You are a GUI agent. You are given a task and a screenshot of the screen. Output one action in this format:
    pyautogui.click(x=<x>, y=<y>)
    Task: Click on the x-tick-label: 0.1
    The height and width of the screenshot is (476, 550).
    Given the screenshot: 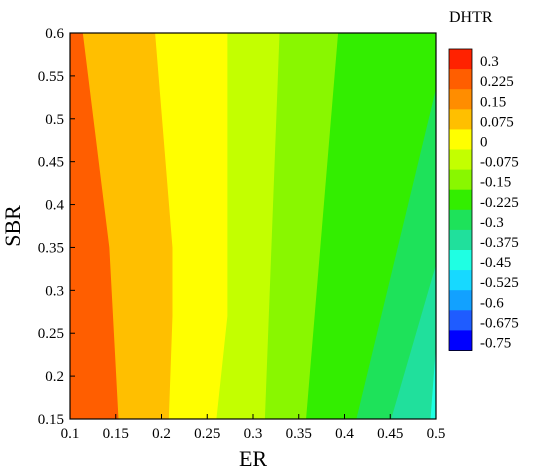 What is the action you would take?
    pyautogui.click(x=70, y=434)
    